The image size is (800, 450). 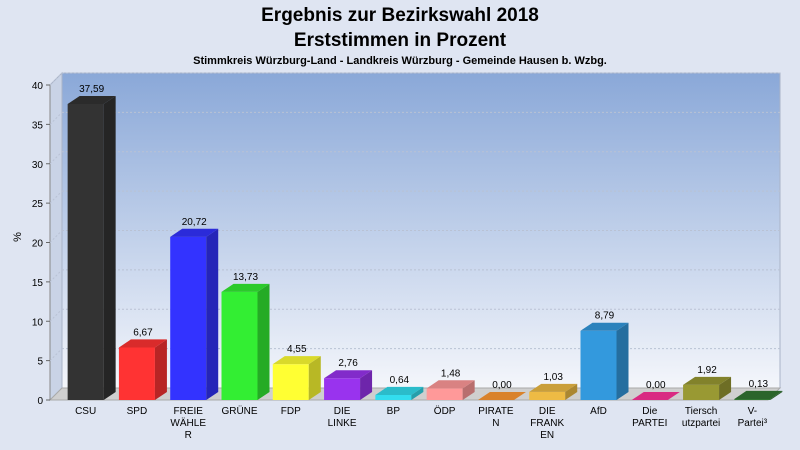 I want to click on y-tick-label: 10, so click(x=38, y=322).